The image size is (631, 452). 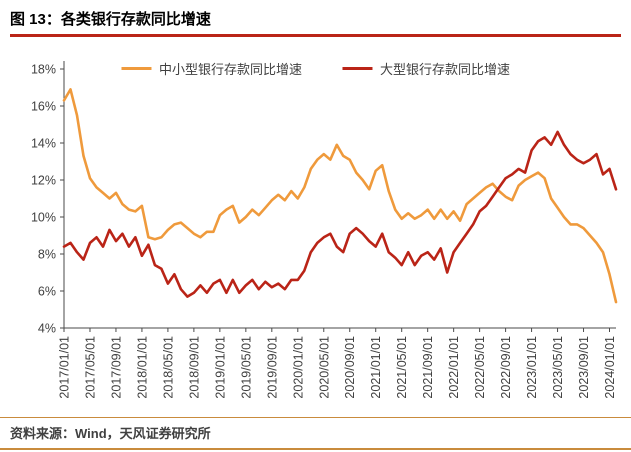 What do you see at coordinates (110, 433) in the screenshot?
I see `source-note: 资料来源：Wind，天风证券研究所` at bounding box center [110, 433].